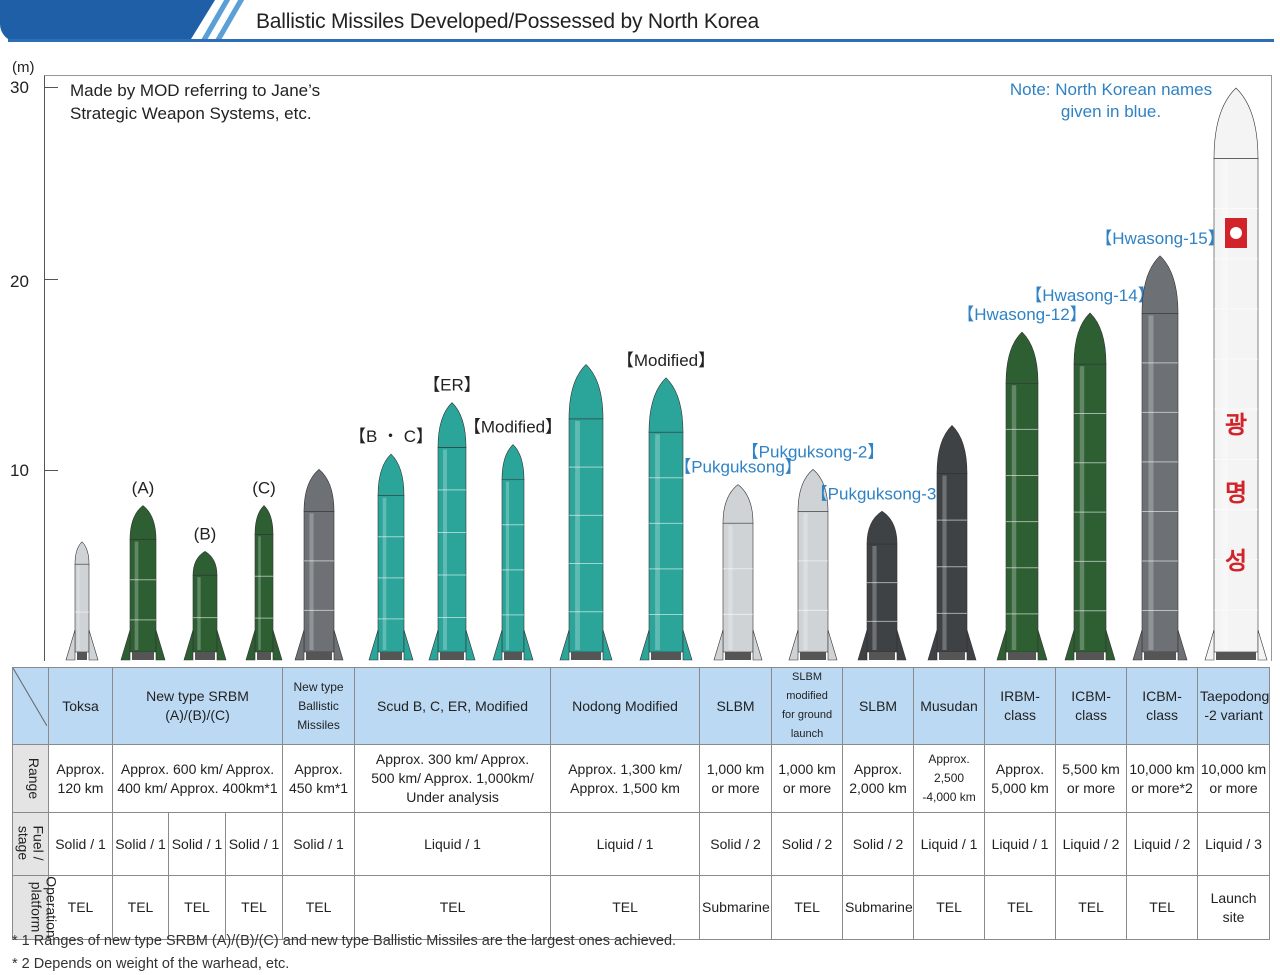  Describe the element at coordinates (1020, 778) in the screenshot. I see `range-cell: Approx. 5,000 km` at that location.